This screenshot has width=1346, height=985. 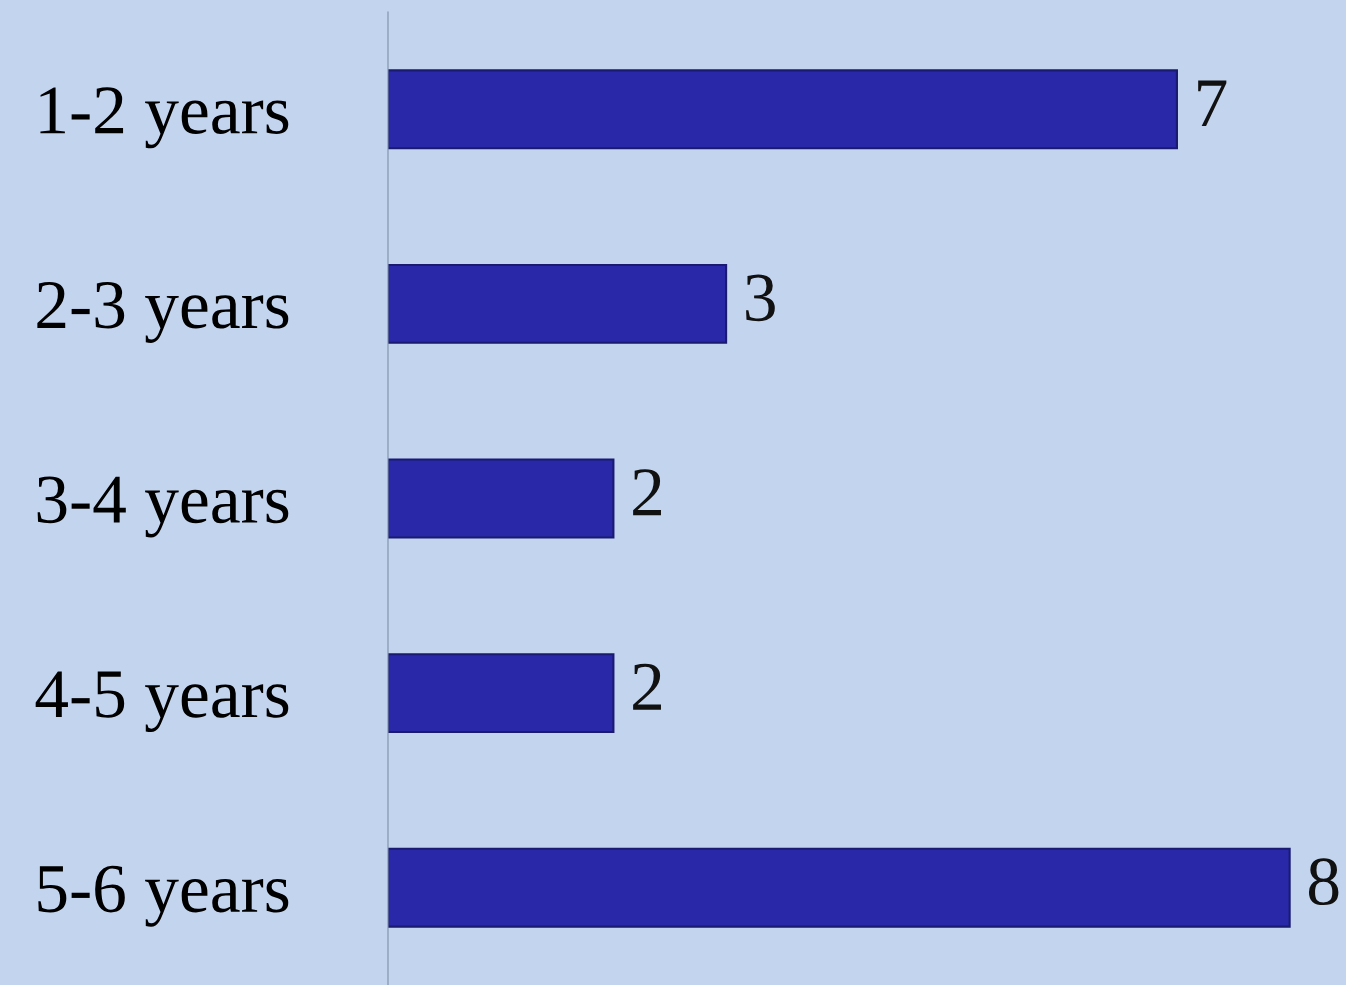 What do you see at coordinates (162, 702) in the screenshot?
I see `y-tick-label: 4-5 years` at bounding box center [162, 702].